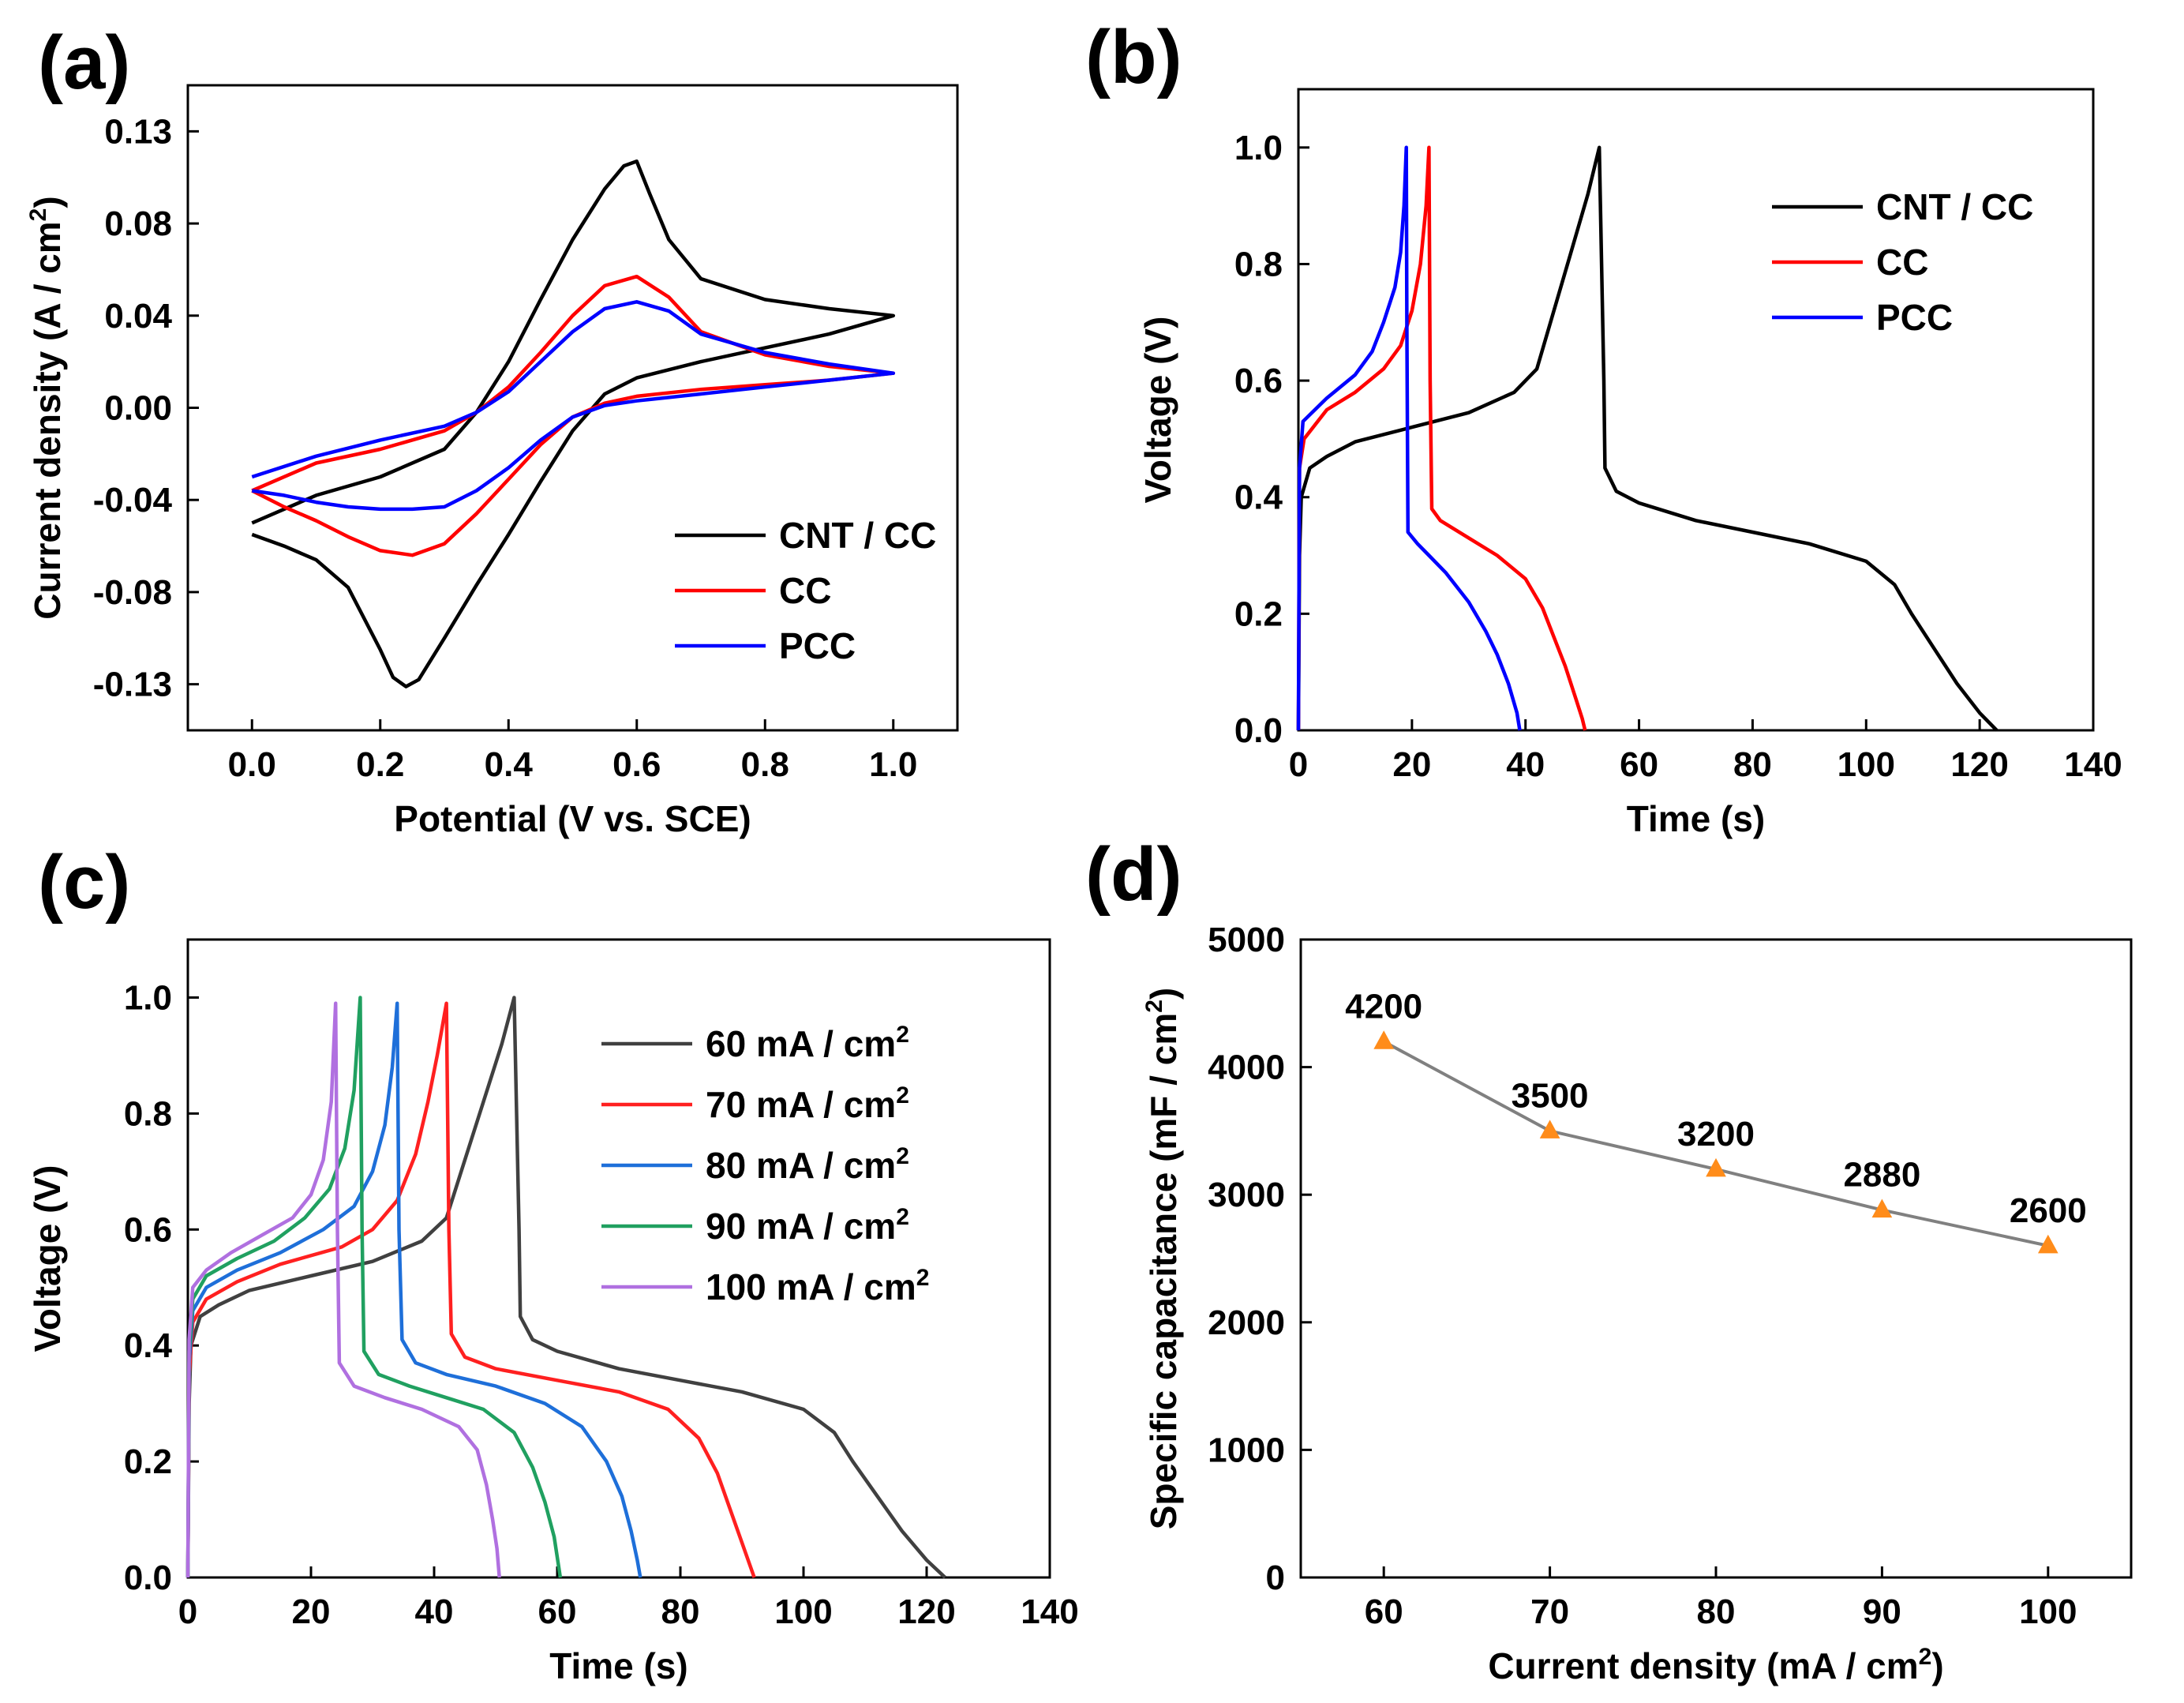 This screenshot has height=1703, width=2184. I want to click on y-axis-title-a: Current density (A / cm2), so click(46, 407).